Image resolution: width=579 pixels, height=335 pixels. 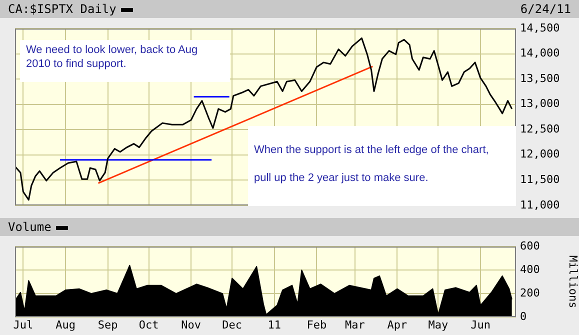 I want to click on text-box: We need to look lower, back to Aug 2010 to find support., so click(x=125, y=61).